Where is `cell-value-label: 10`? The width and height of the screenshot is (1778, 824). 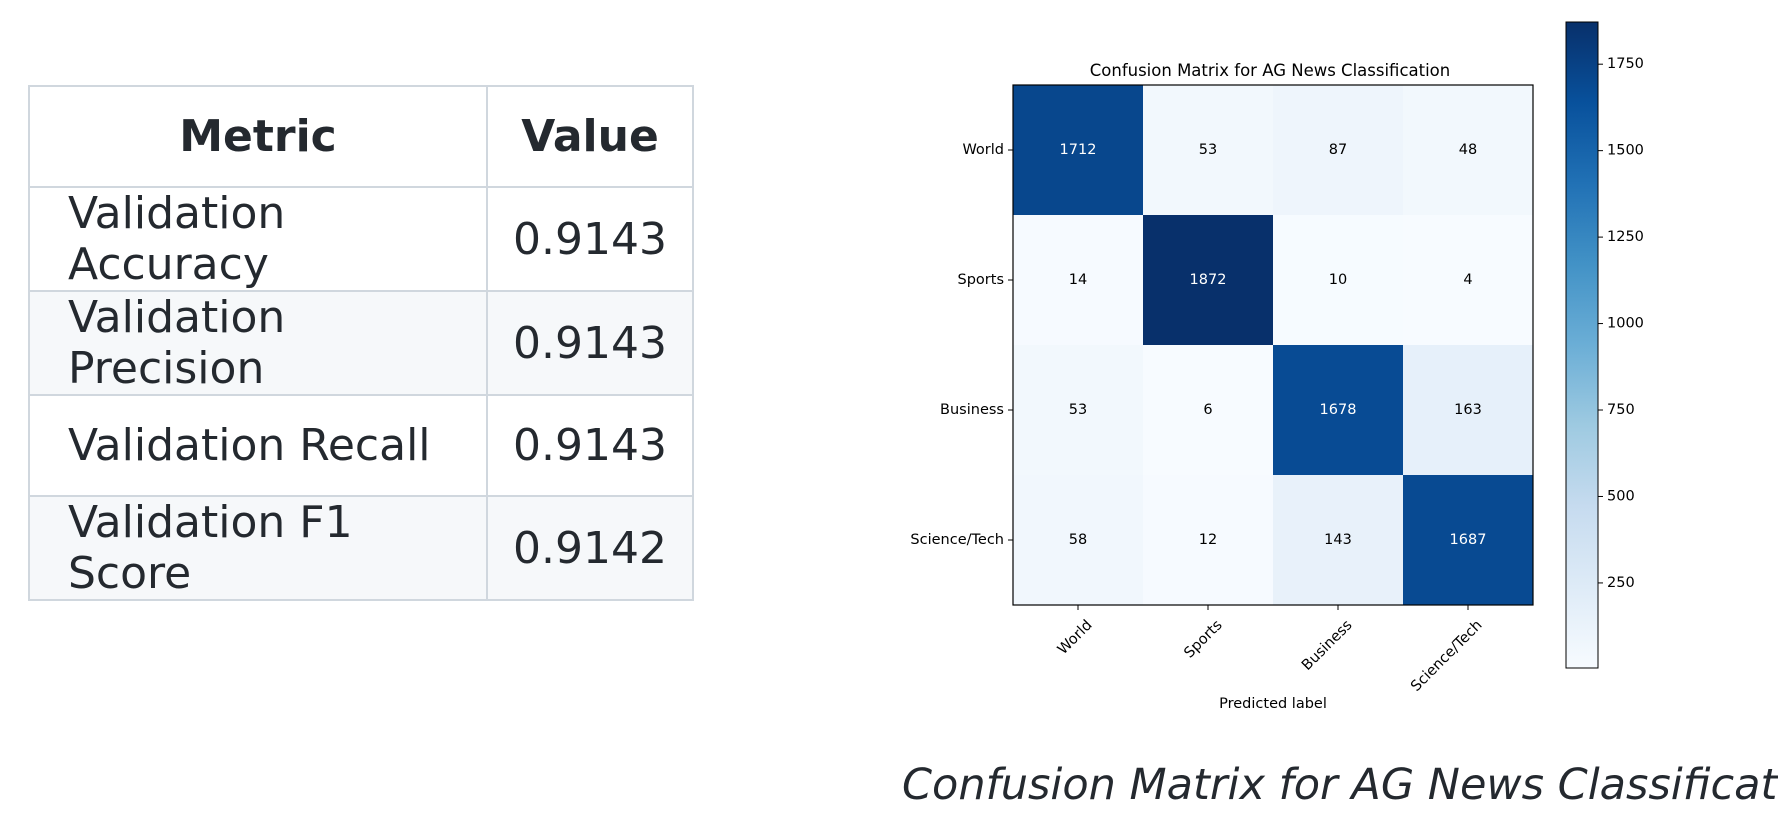
cell-value-label: 10 is located at coordinates (1338, 280).